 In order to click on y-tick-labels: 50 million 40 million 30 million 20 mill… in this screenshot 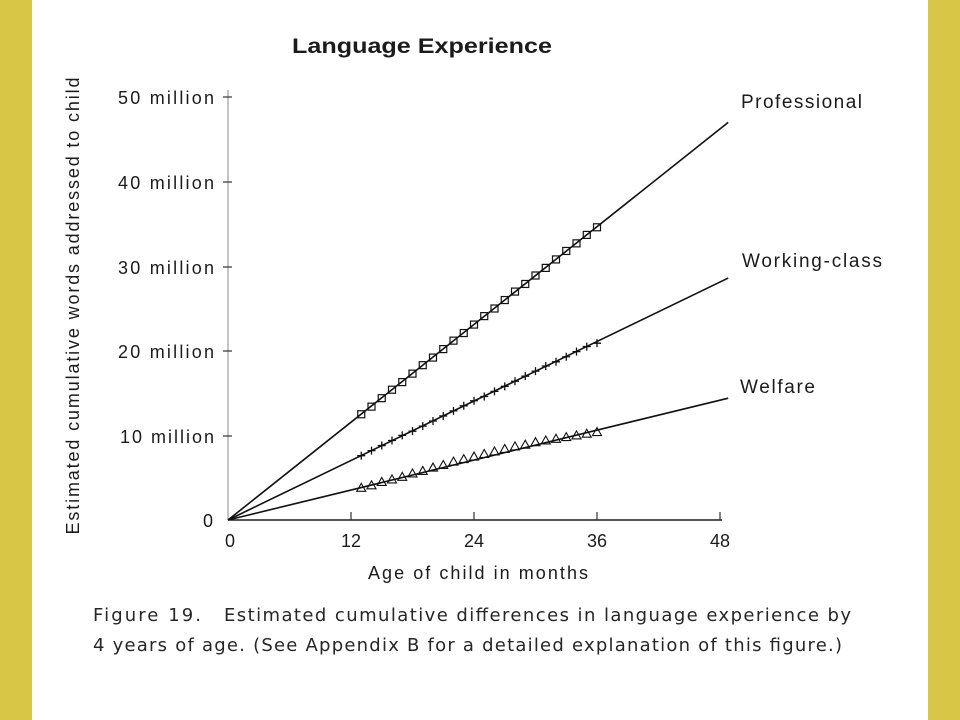, I will do `click(166, 309)`.